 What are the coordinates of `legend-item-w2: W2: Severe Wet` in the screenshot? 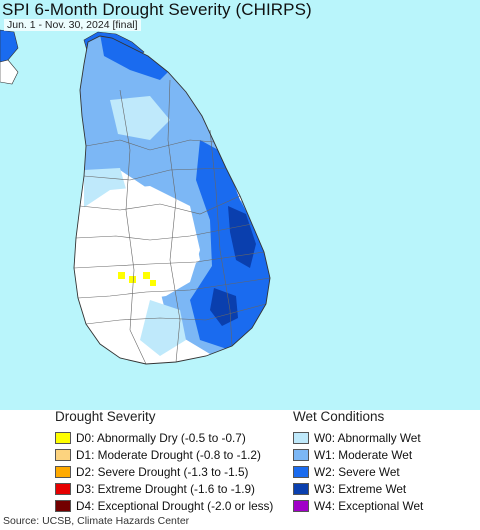 It's located at (358, 471).